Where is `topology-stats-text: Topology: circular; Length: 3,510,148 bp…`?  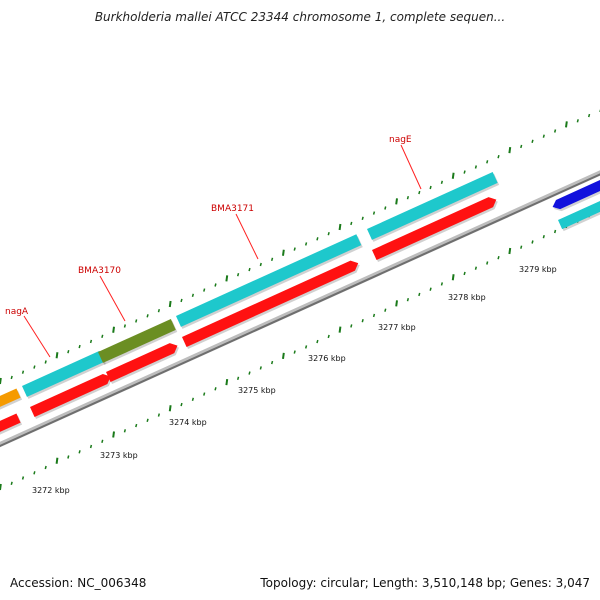
topology-stats-text: Topology: circular; Length: 3,510,148 bp… is located at coordinates (425, 583).